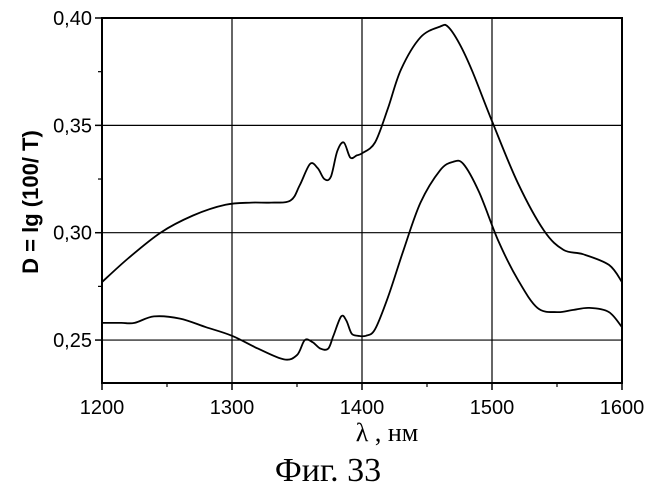 The image size is (656, 500). Describe the element at coordinates (328, 471) in the screenshot. I see `figure-caption: Фиг. 33` at that location.